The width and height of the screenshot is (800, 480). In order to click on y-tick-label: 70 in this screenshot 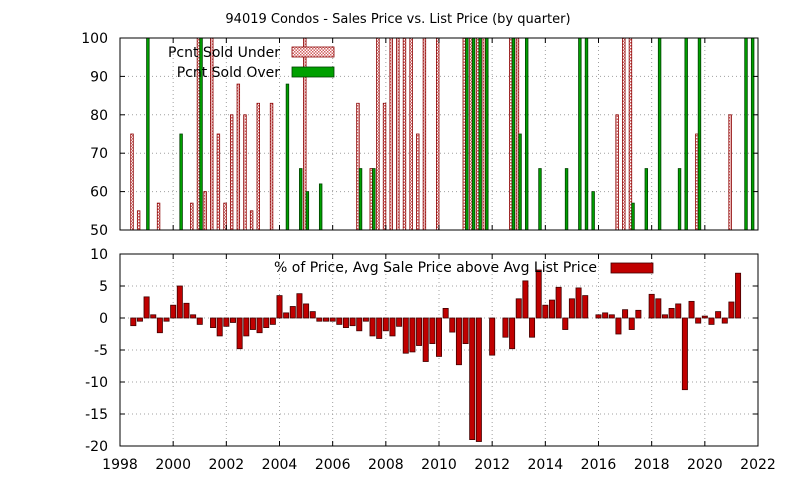, I will do `click(99, 154)`.